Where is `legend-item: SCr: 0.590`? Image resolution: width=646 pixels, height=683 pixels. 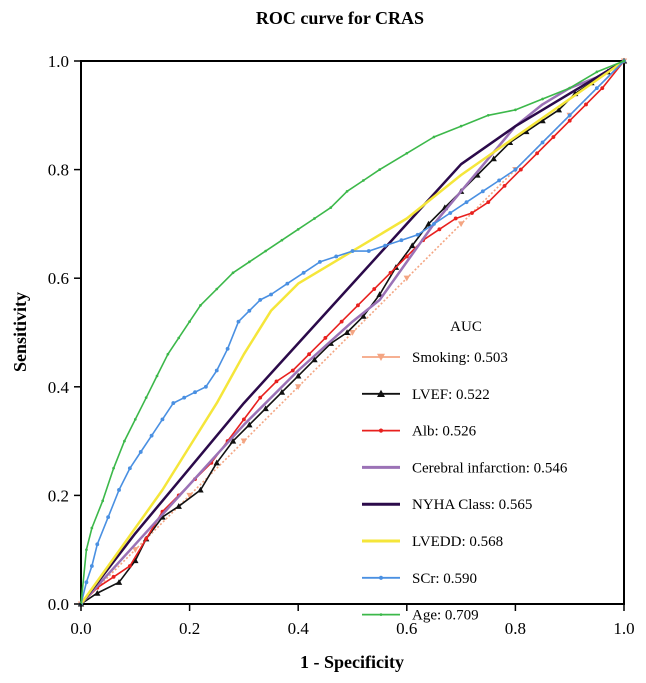
legend-item: SCr: 0.590 is located at coordinates (419, 579).